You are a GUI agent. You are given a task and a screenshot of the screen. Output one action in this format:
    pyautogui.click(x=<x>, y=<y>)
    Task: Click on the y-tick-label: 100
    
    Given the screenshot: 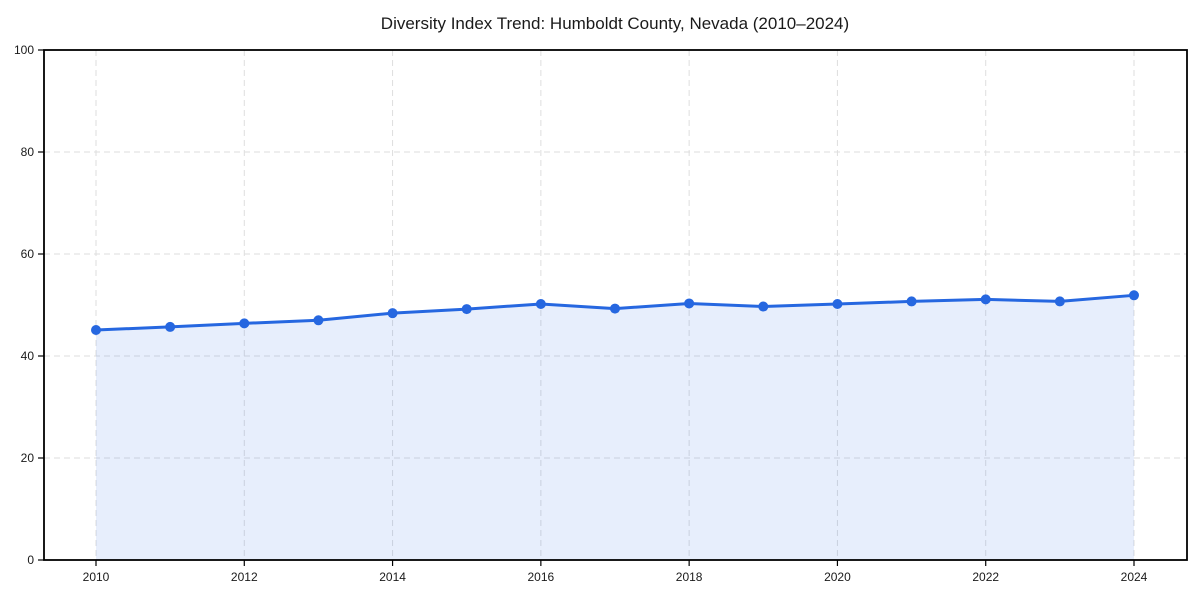 What is the action you would take?
    pyautogui.click(x=24, y=50)
    